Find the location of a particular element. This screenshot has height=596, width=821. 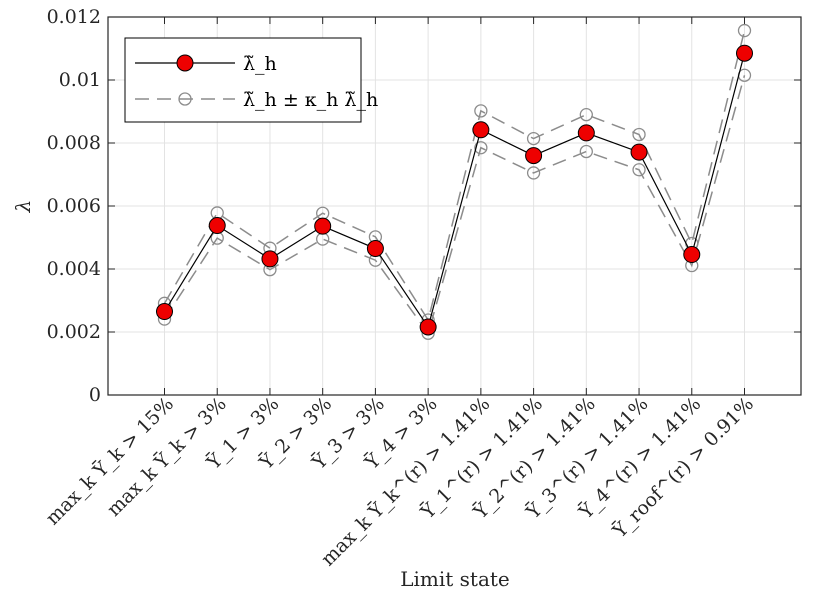

legend-marker-main is located at coordinates (185, 63).